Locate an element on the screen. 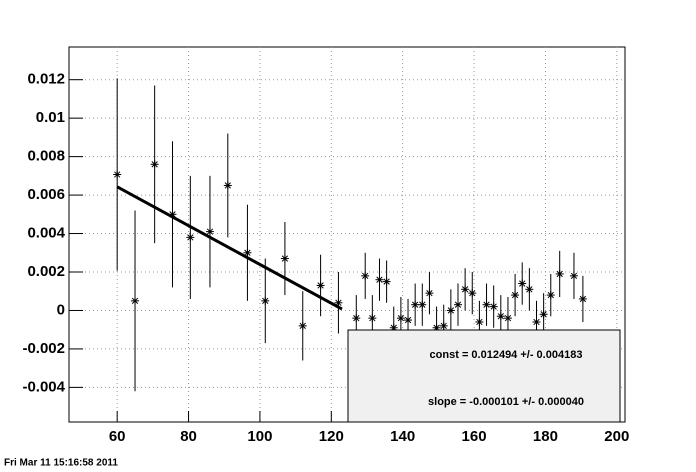 Image resolution: width=696 pixels, height=472 pixels. y-tick-label: 0.008 is located at coordinates (46, 156).